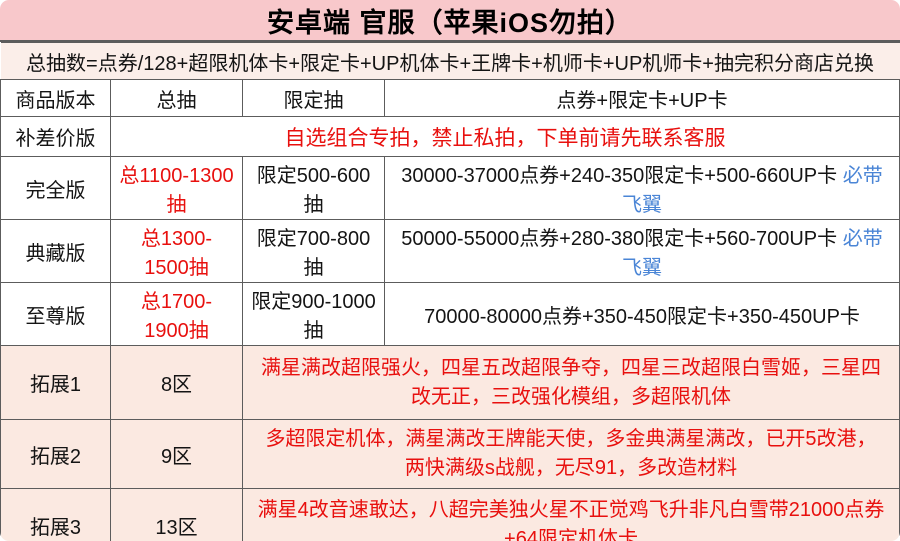  I want to click on version-total-draws: 总1700-1900抽, so click(176, 314).